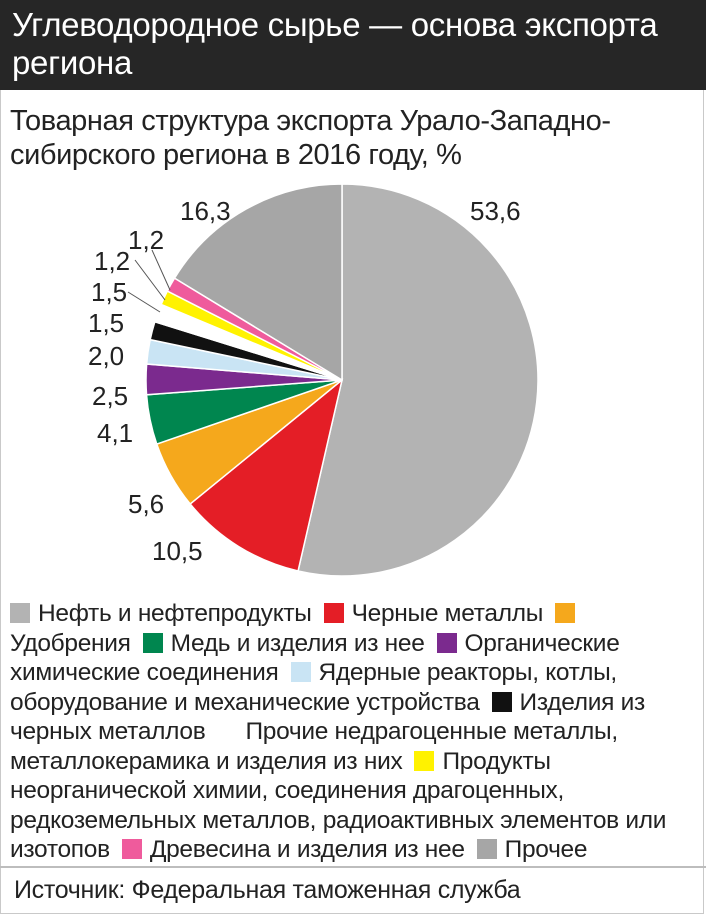  What do you see at coordinates (146, 504) in the screenshot?
I see `data-label-fertilizers: 5,6` at bounding box center [146, 504].